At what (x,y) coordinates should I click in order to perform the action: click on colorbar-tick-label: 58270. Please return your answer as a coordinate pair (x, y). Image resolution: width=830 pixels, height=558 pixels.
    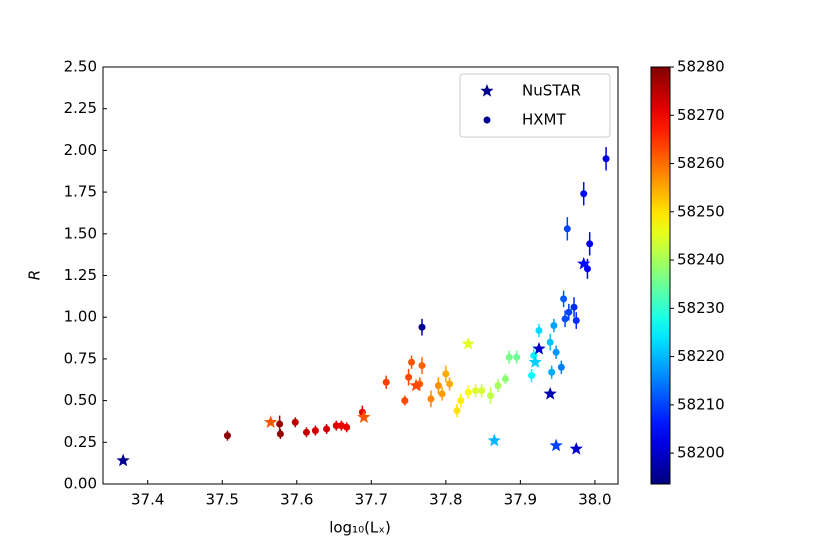
    Looking at the image, I should click on (701, 115).